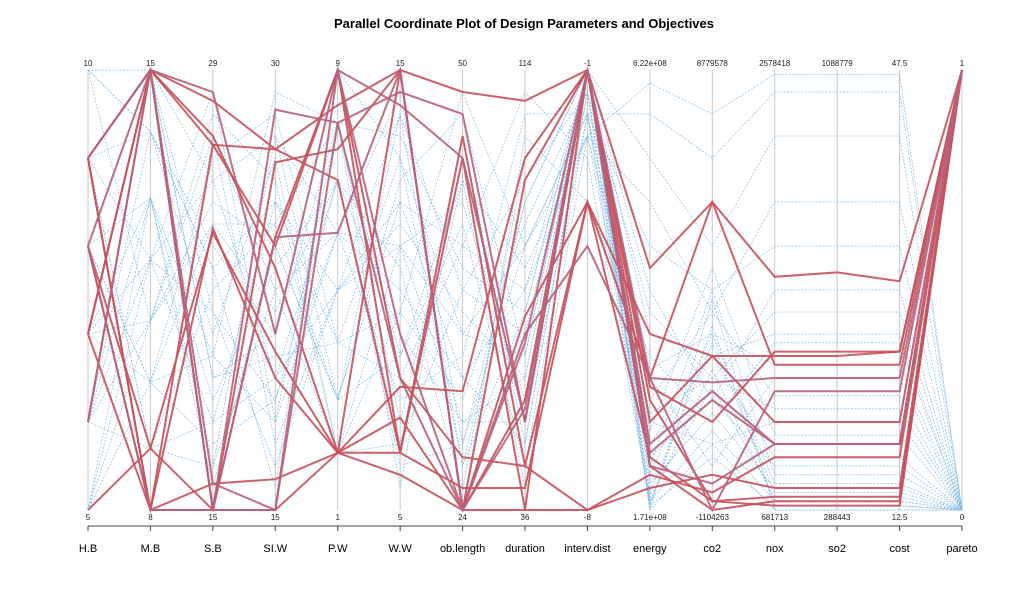  What do you see at coordinates (525, 517) in the screenshot?
I see `axis-min-label-duration: 36` at bounding box center [525, 517].